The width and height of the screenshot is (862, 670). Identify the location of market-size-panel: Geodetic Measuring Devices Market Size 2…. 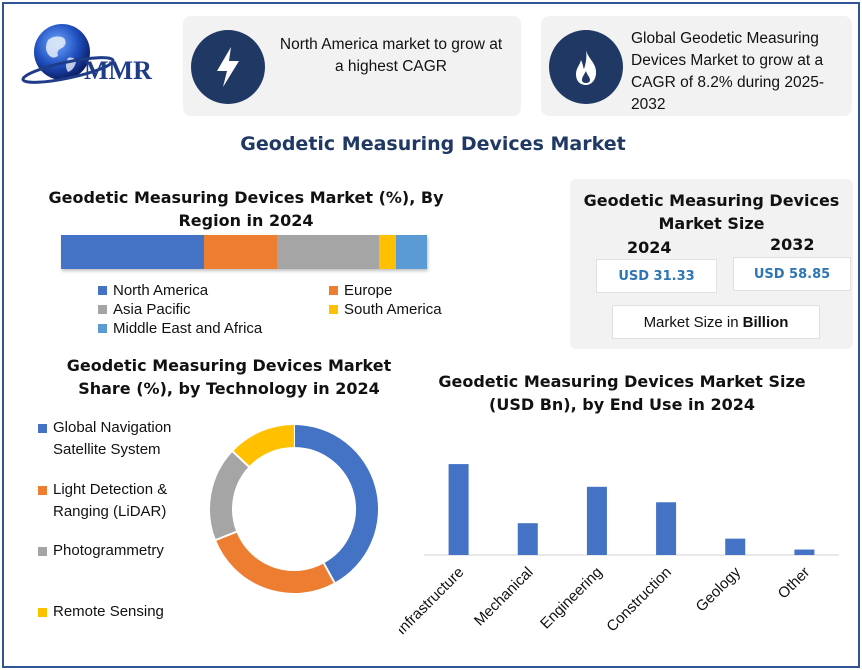
(711, 264).